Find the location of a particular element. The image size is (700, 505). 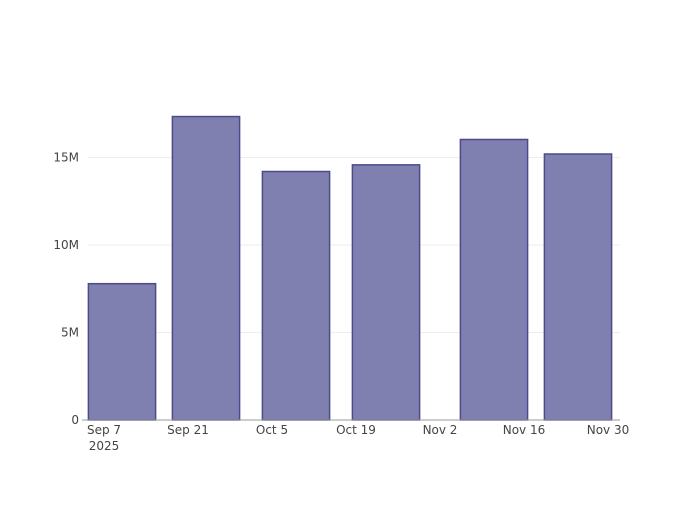

x-tick-label: Oct 19 is located at coordinates (356, 430).